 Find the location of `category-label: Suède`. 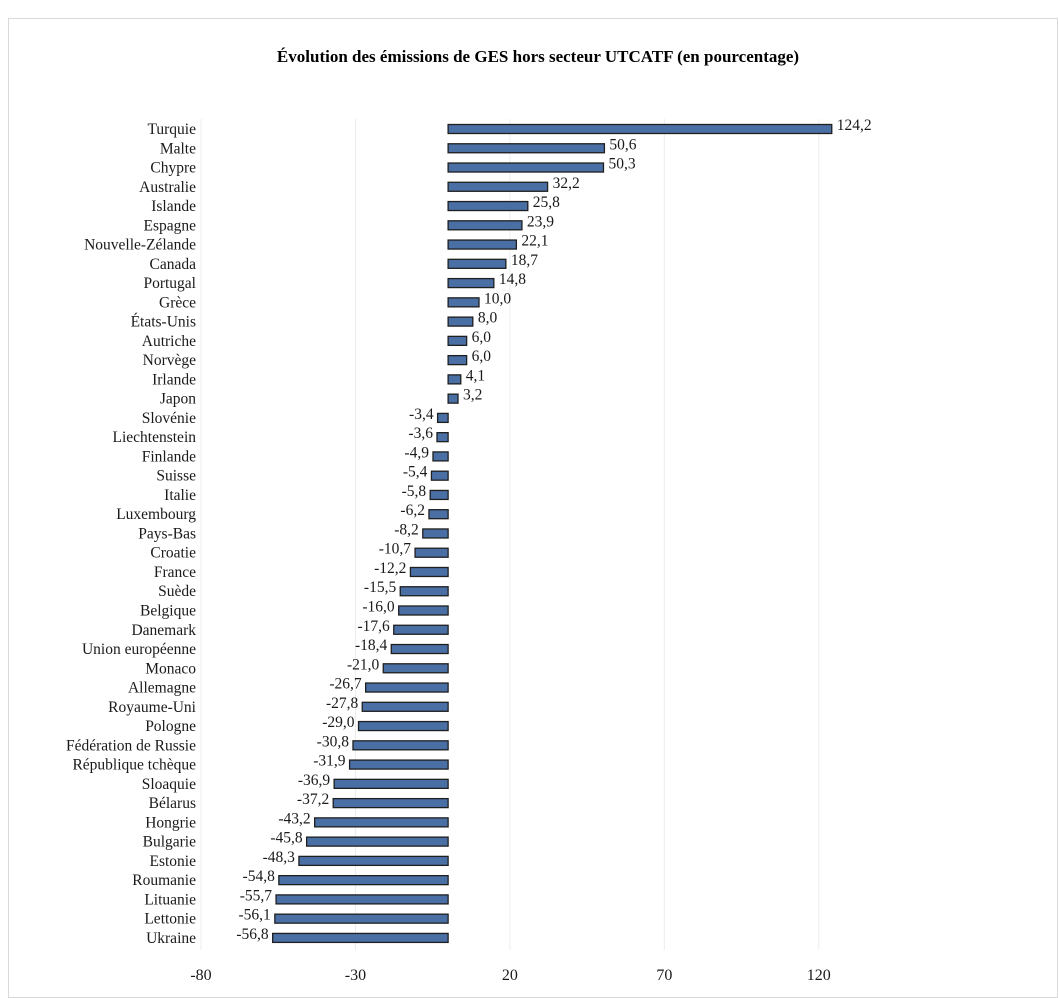

category-label: Suède is located at coordinates (177, 591).